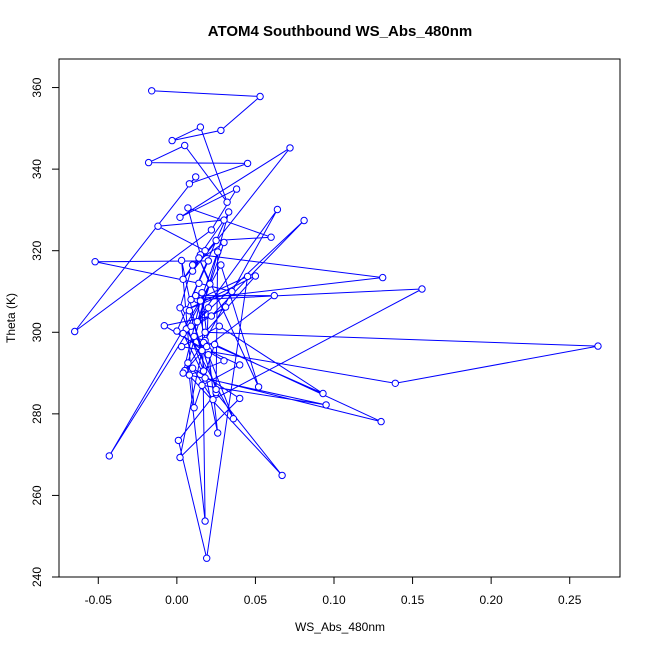 This screenshot has width=650, height=650. Describe the element at coordinates (37, 332) in the screenshot. I see `y-tick-label: 300` at that location.